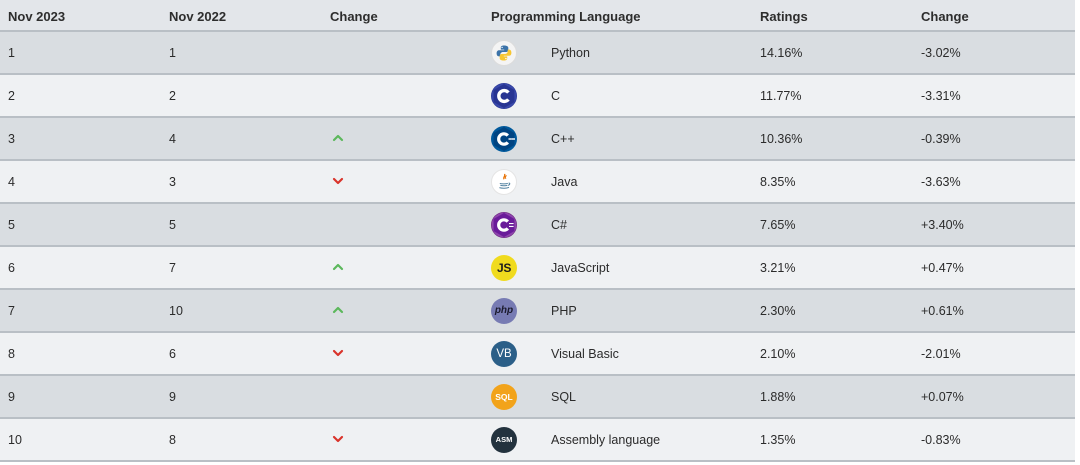 This screenshot has height=465, width=1080. What do you see at coordinates (563, 138) in the screenshot?
I see `language-name: C++` at bounding box center [563, 138].